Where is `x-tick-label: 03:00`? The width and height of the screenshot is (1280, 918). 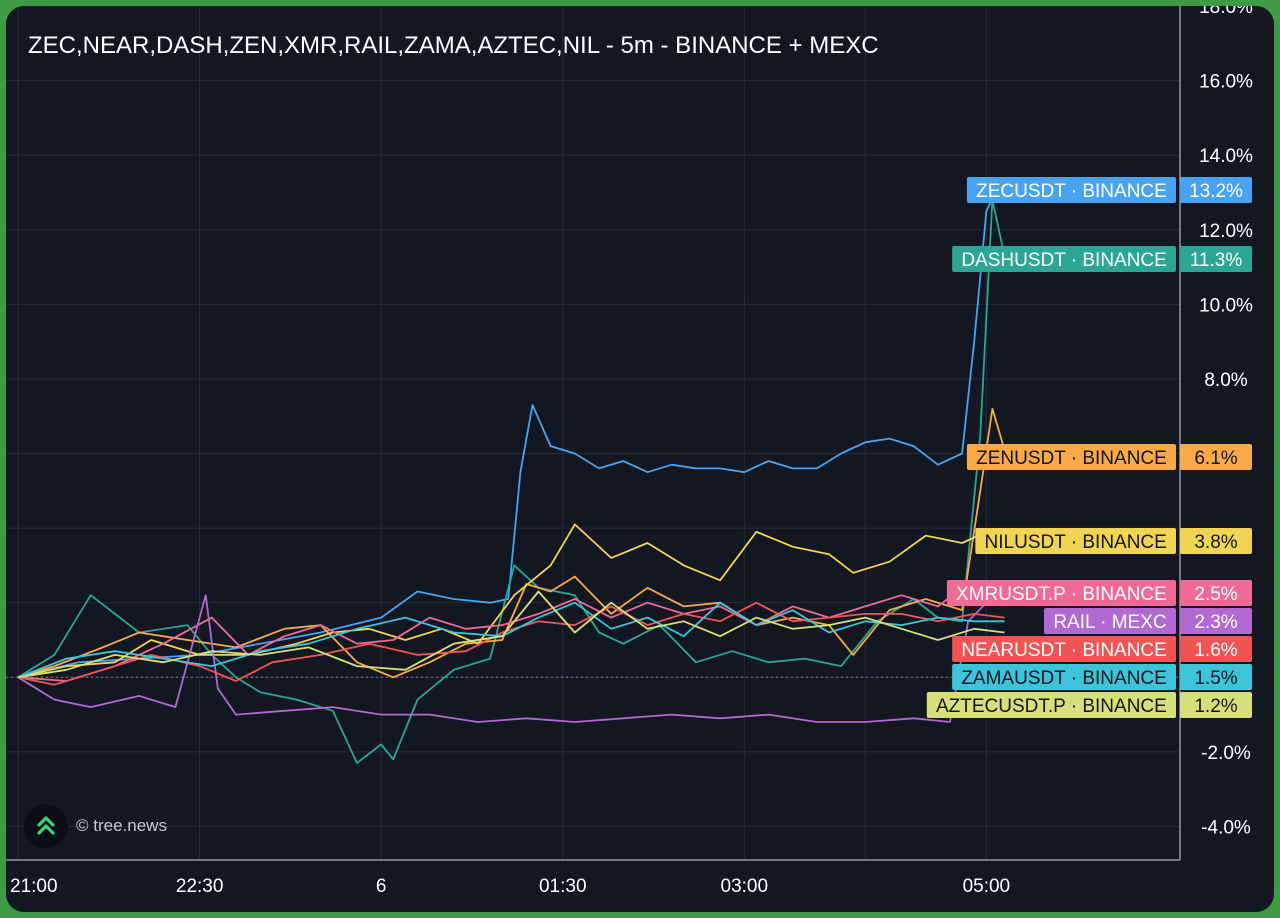 x-tick-label: 03:00 is located at coordinates (745, 886).